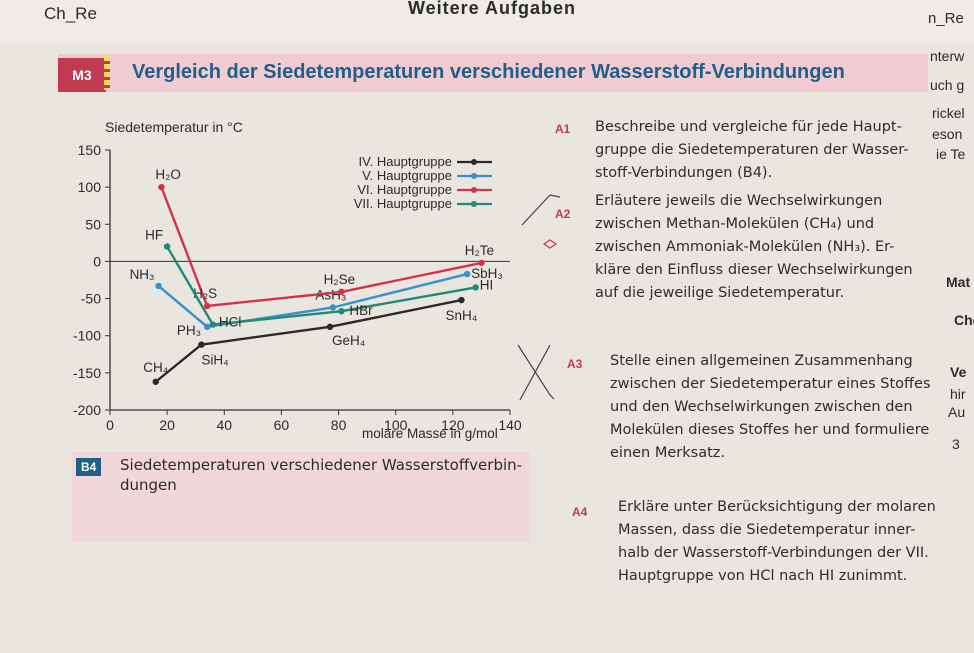  I want to click on data-point-label: SnH₄, so click(462, 315).